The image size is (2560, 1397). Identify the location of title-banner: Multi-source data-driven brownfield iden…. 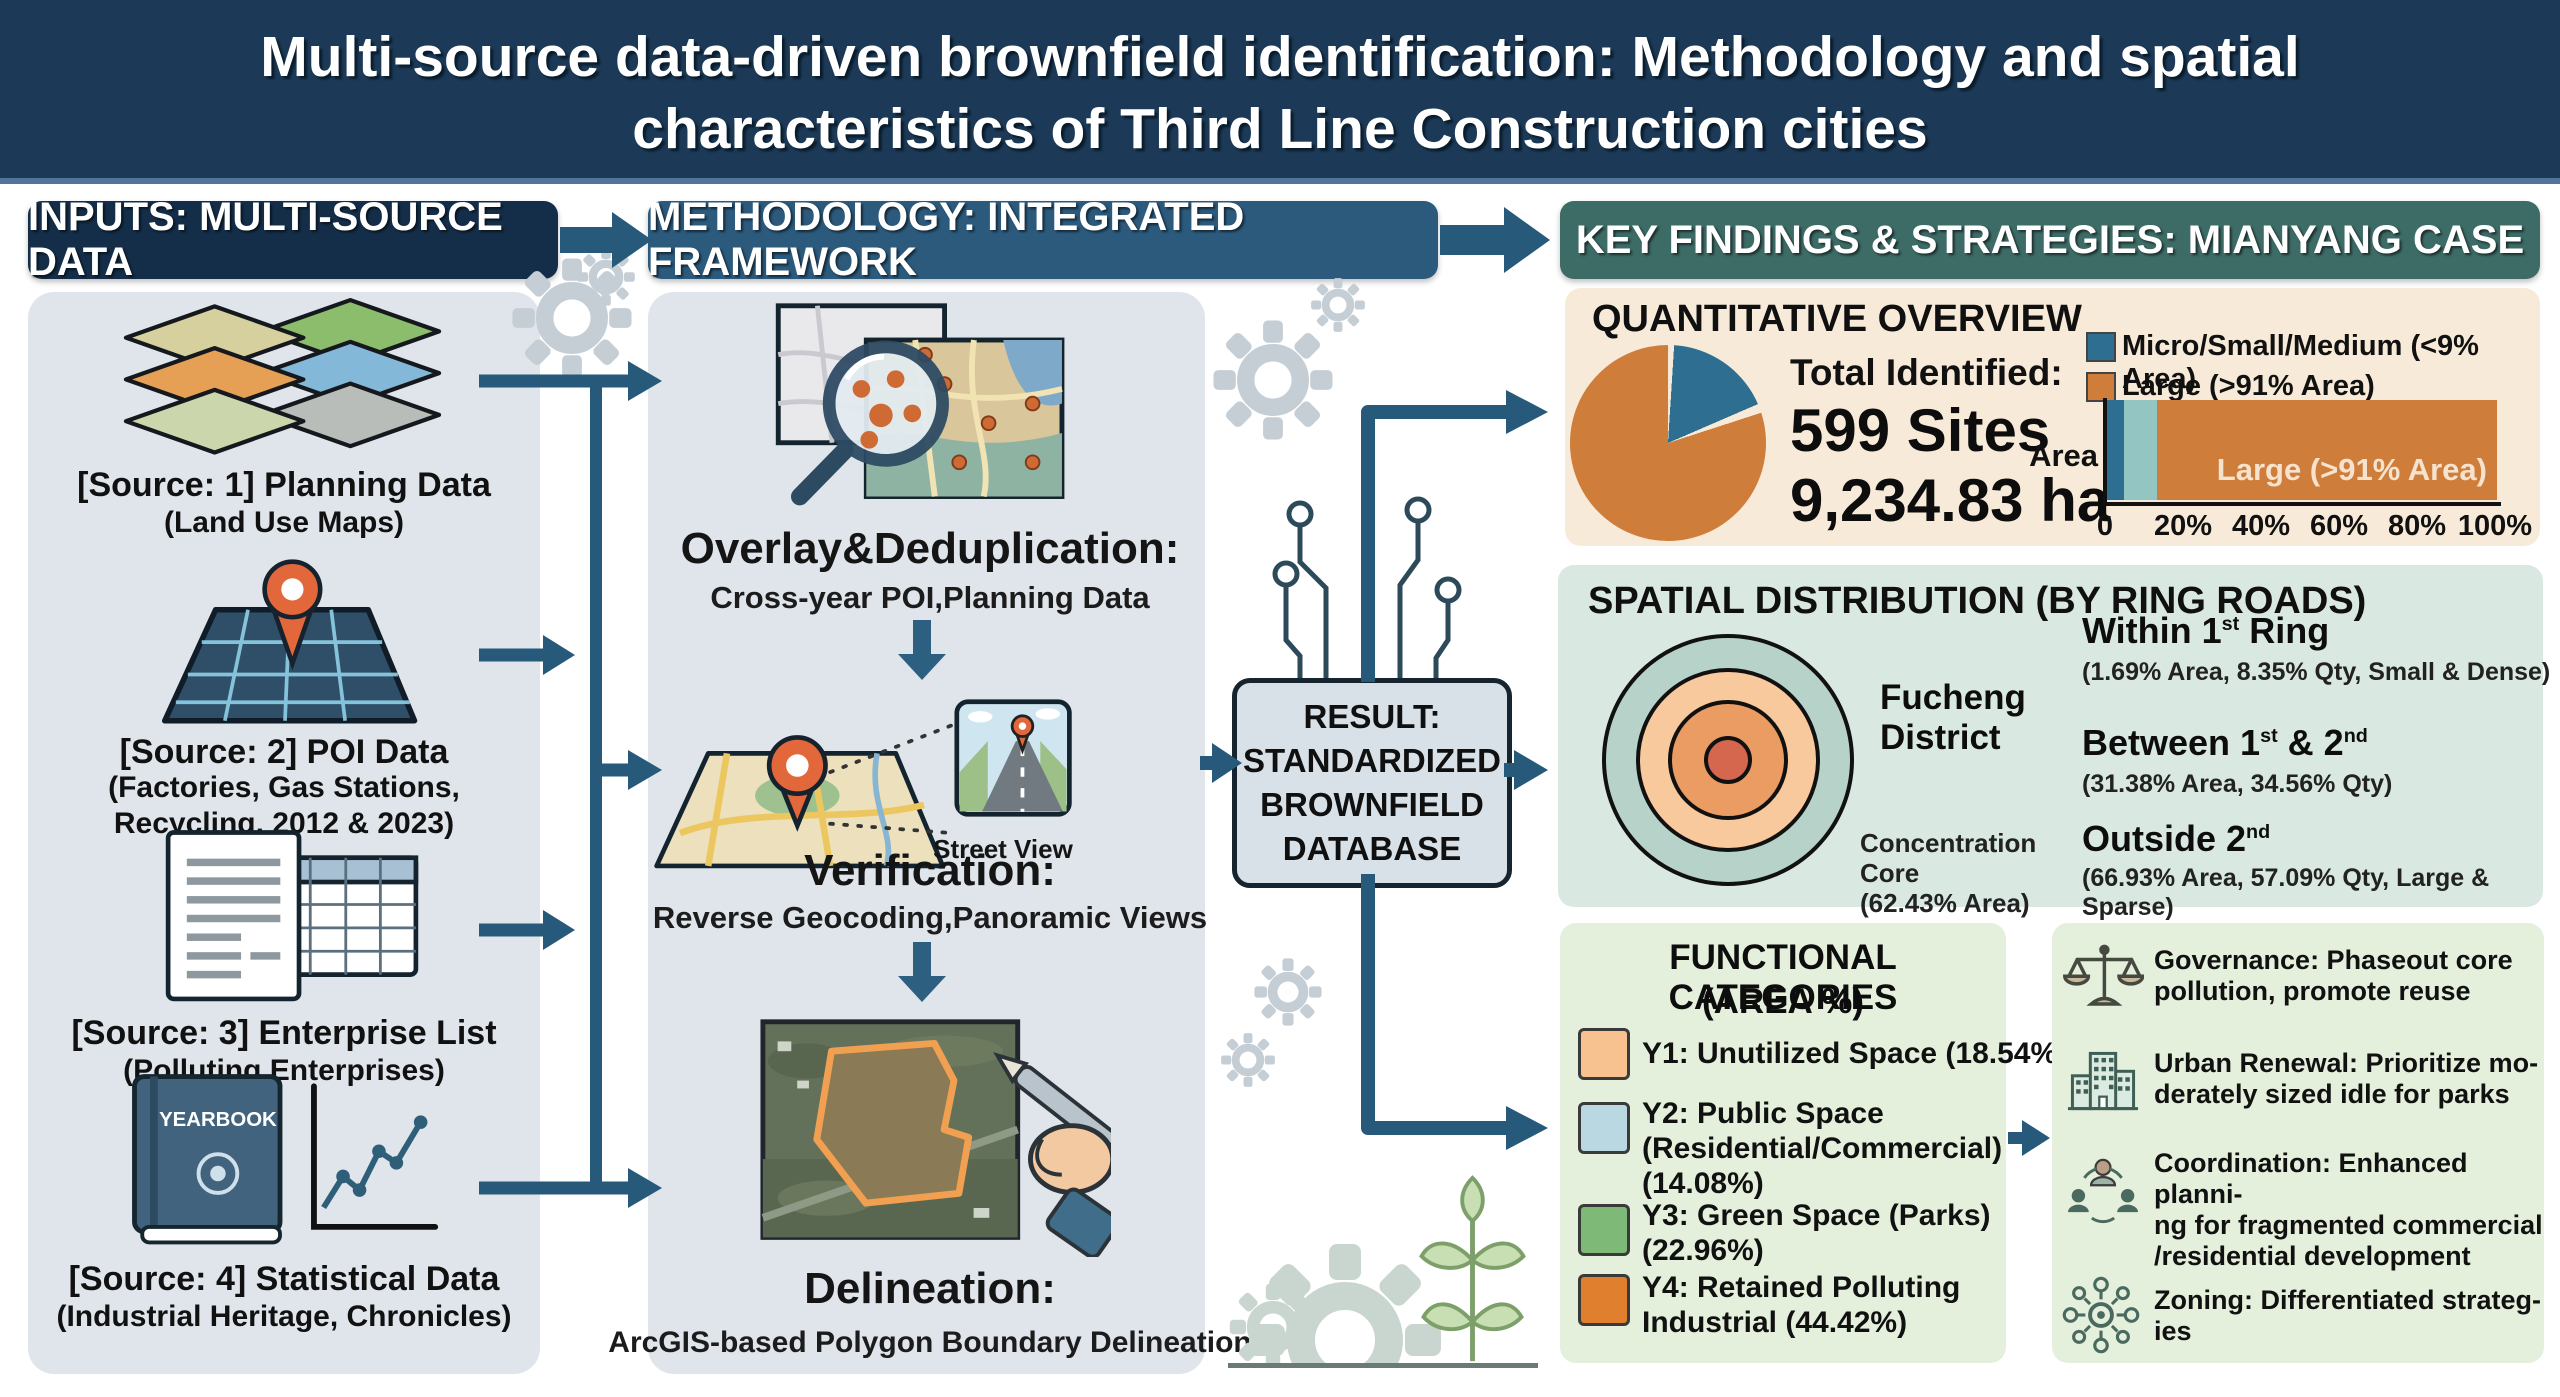
(1280, 92).